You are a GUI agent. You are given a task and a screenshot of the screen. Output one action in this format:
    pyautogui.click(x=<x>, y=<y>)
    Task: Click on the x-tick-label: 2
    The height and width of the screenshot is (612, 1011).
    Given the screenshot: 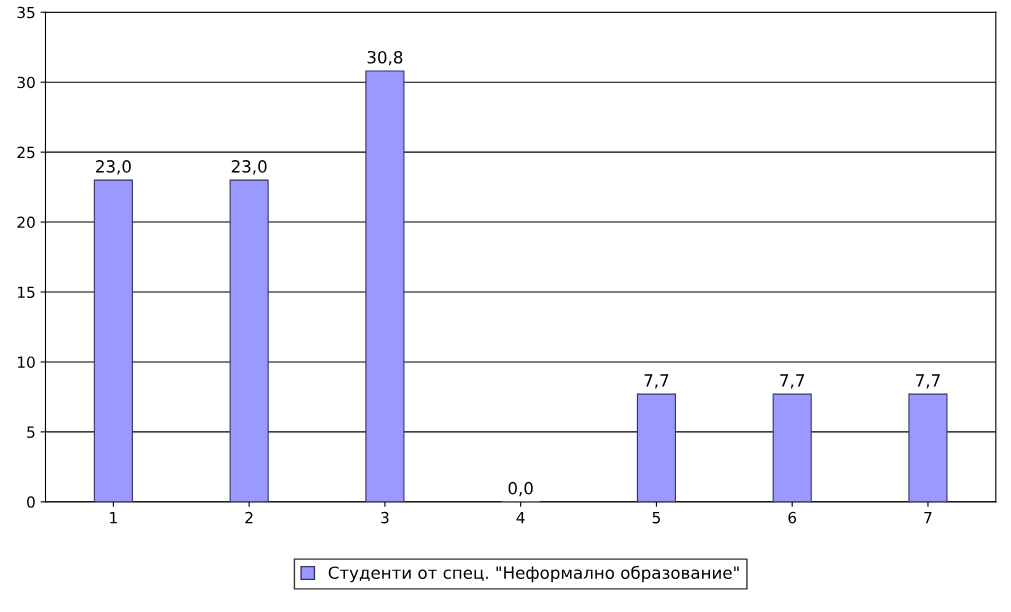 What is the action you would take?
    pyautogui.click(x=249, y=517)
    